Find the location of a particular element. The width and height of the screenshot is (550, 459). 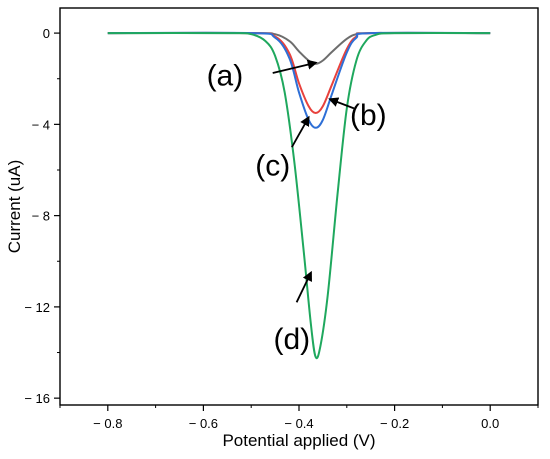

x-tick-label: − 0.6 is located at coordinates (203, 423).